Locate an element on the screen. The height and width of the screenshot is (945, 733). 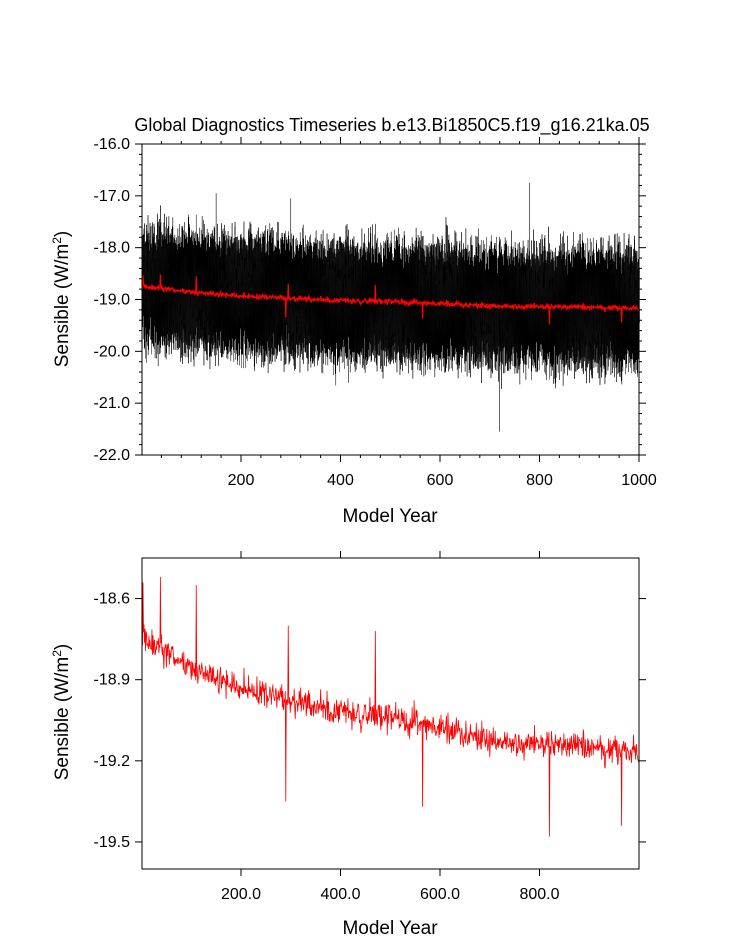
bottom-y-axis-label-sup: 2 is located at coordinates (57, 653).